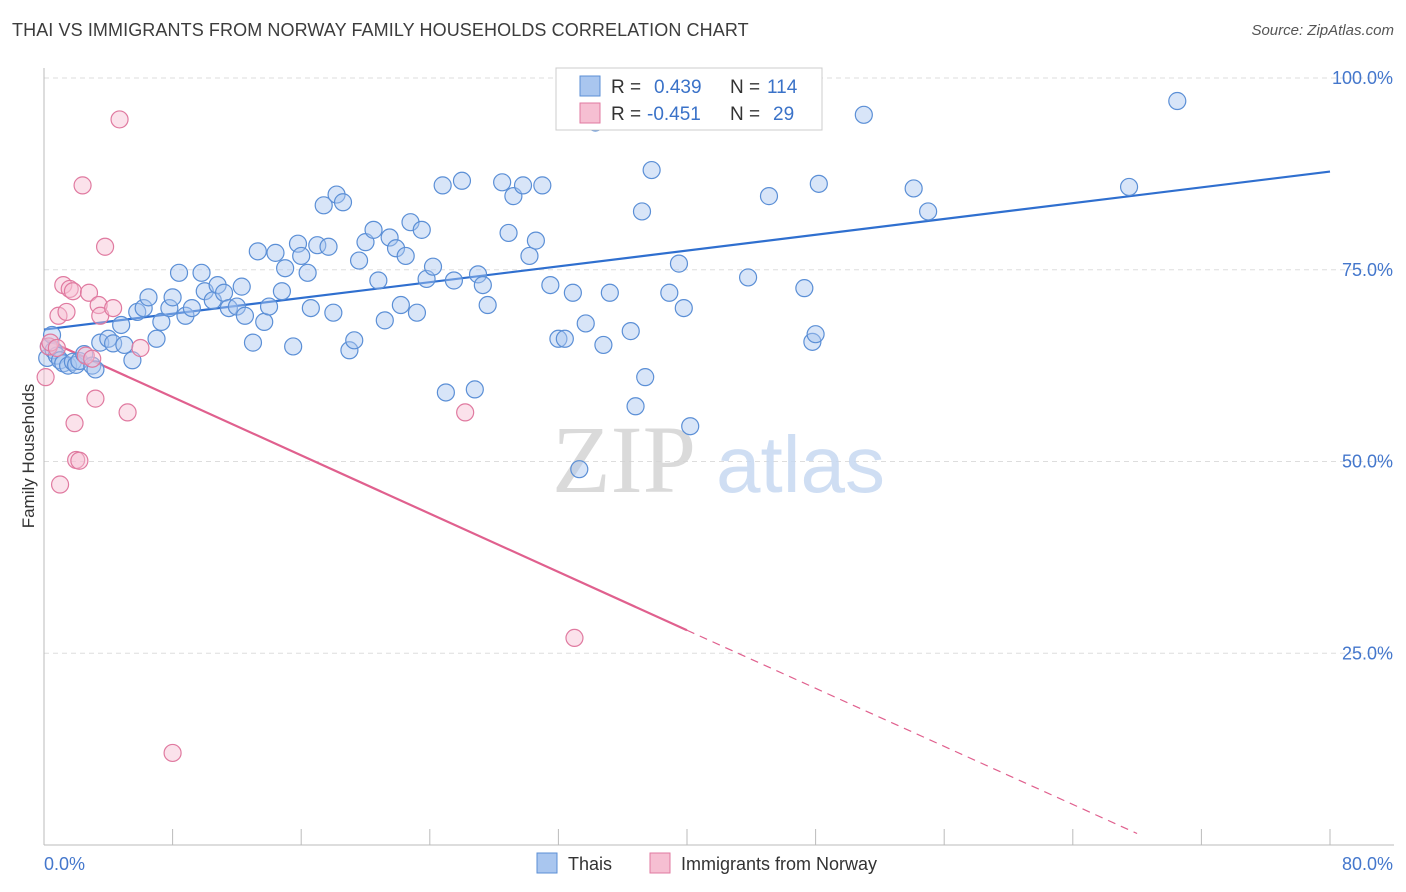 This screenshot has height=892, width=1406. I want to click on series-legend-label-thais: Thais, so click(590, 864).